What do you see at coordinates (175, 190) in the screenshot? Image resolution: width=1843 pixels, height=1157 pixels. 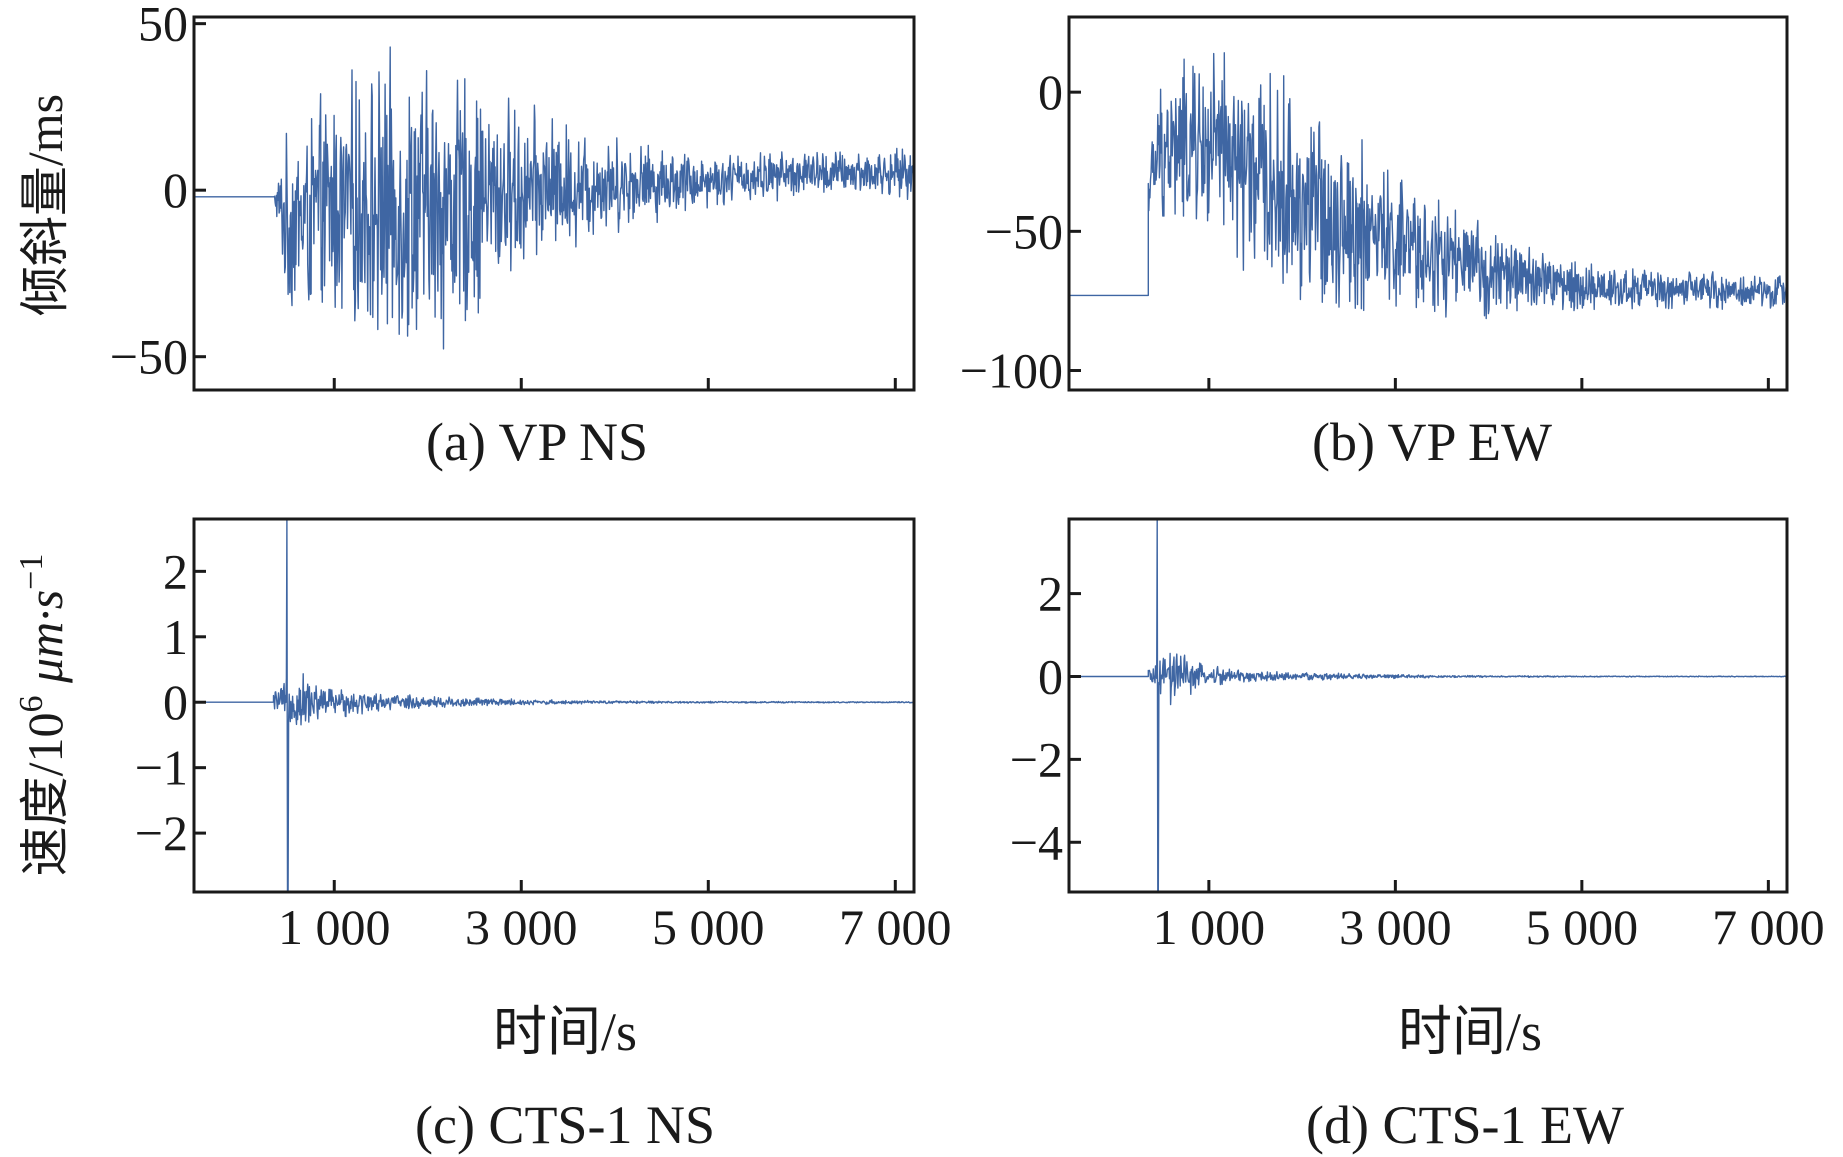 I see `ytick-label-a-1: 0` at bounding box center [175, 190].